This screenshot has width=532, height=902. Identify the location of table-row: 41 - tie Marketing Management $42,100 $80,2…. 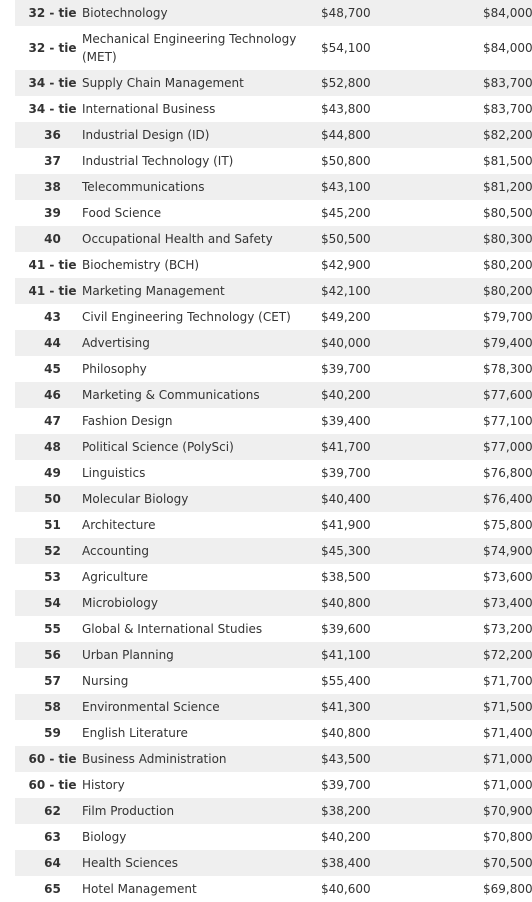
(273, 291).